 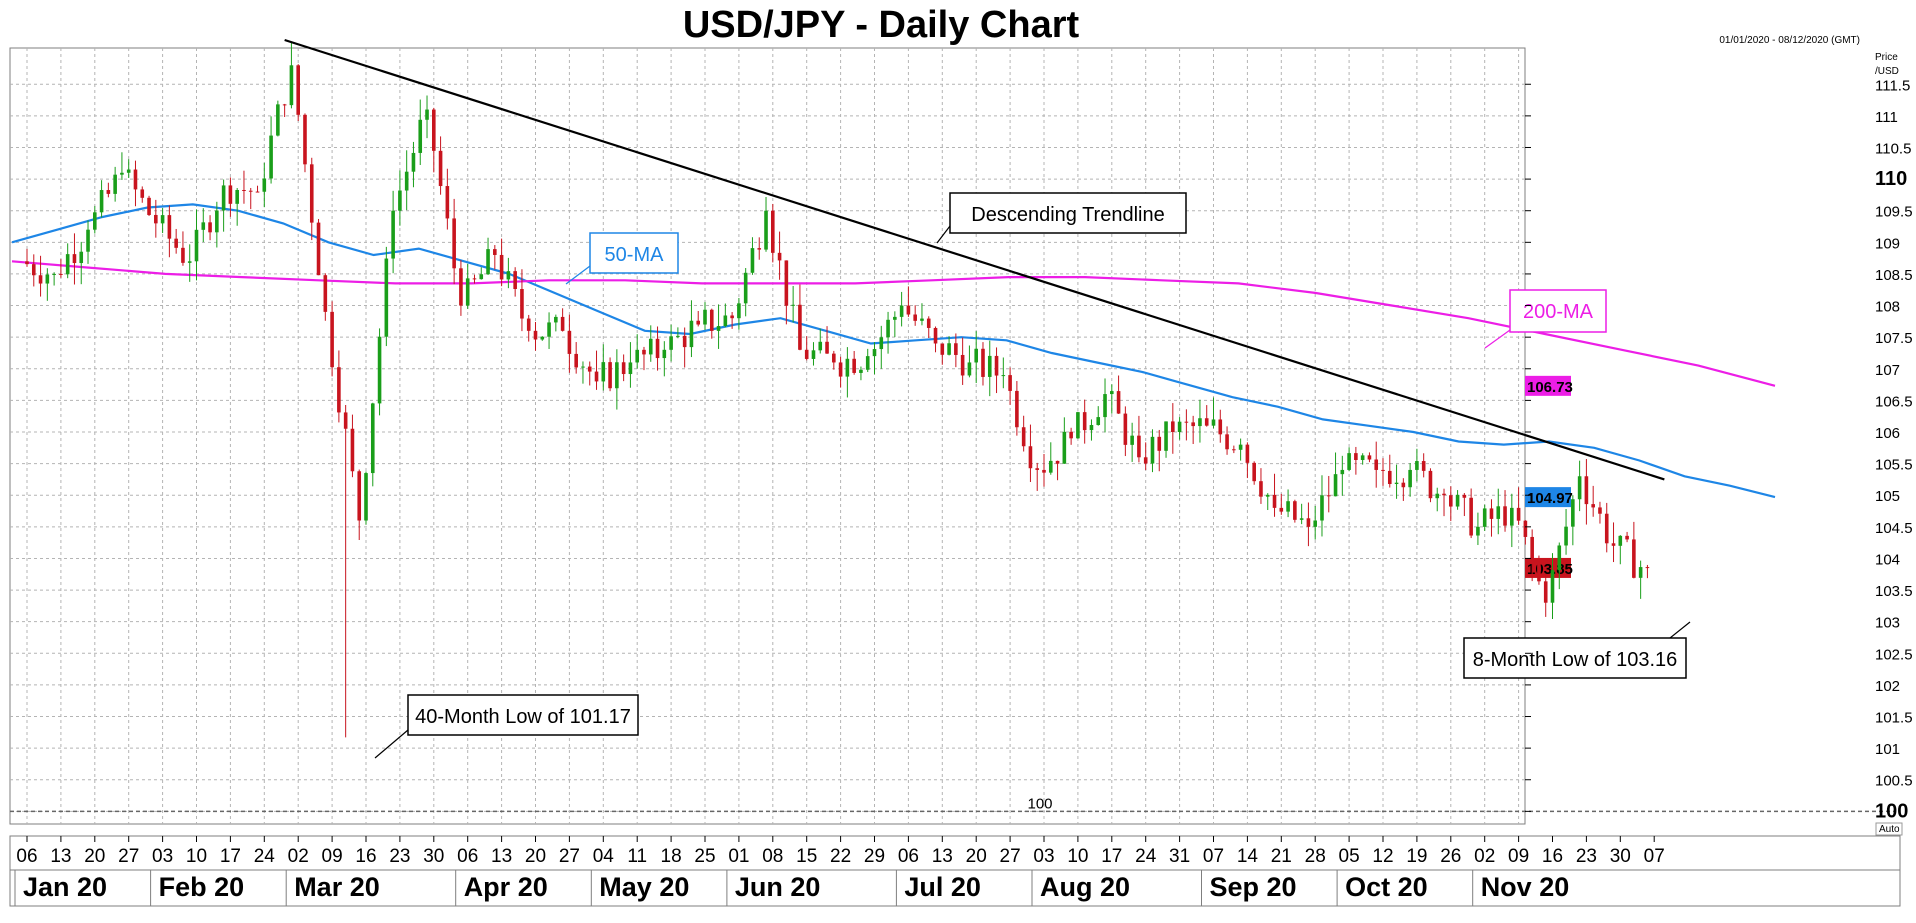 What do you see at coordinates (1039, 803) in the screenshot?
I see `reference-line-label: 100` at bounding box center [1039, 803].